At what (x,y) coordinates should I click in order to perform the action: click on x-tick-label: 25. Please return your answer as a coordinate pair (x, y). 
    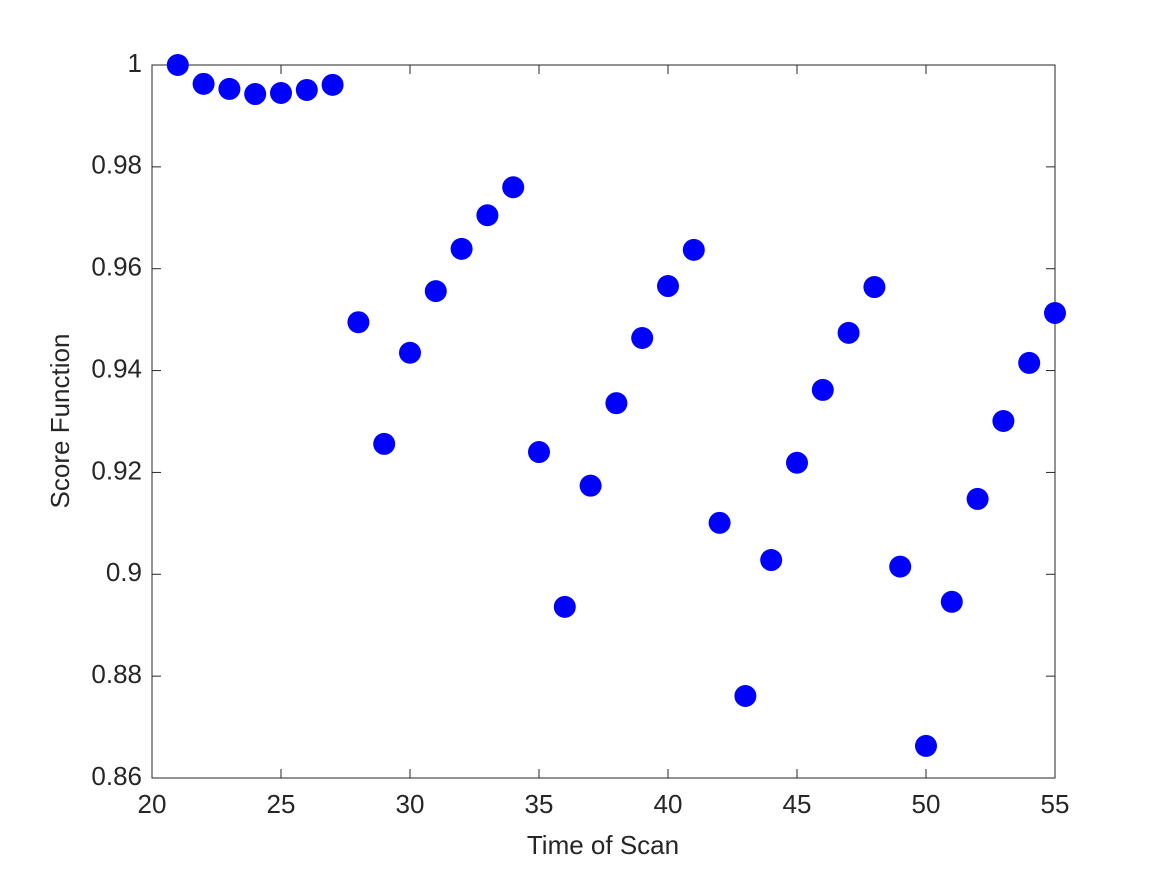
    Looking at the image, I should click on (281, 804).